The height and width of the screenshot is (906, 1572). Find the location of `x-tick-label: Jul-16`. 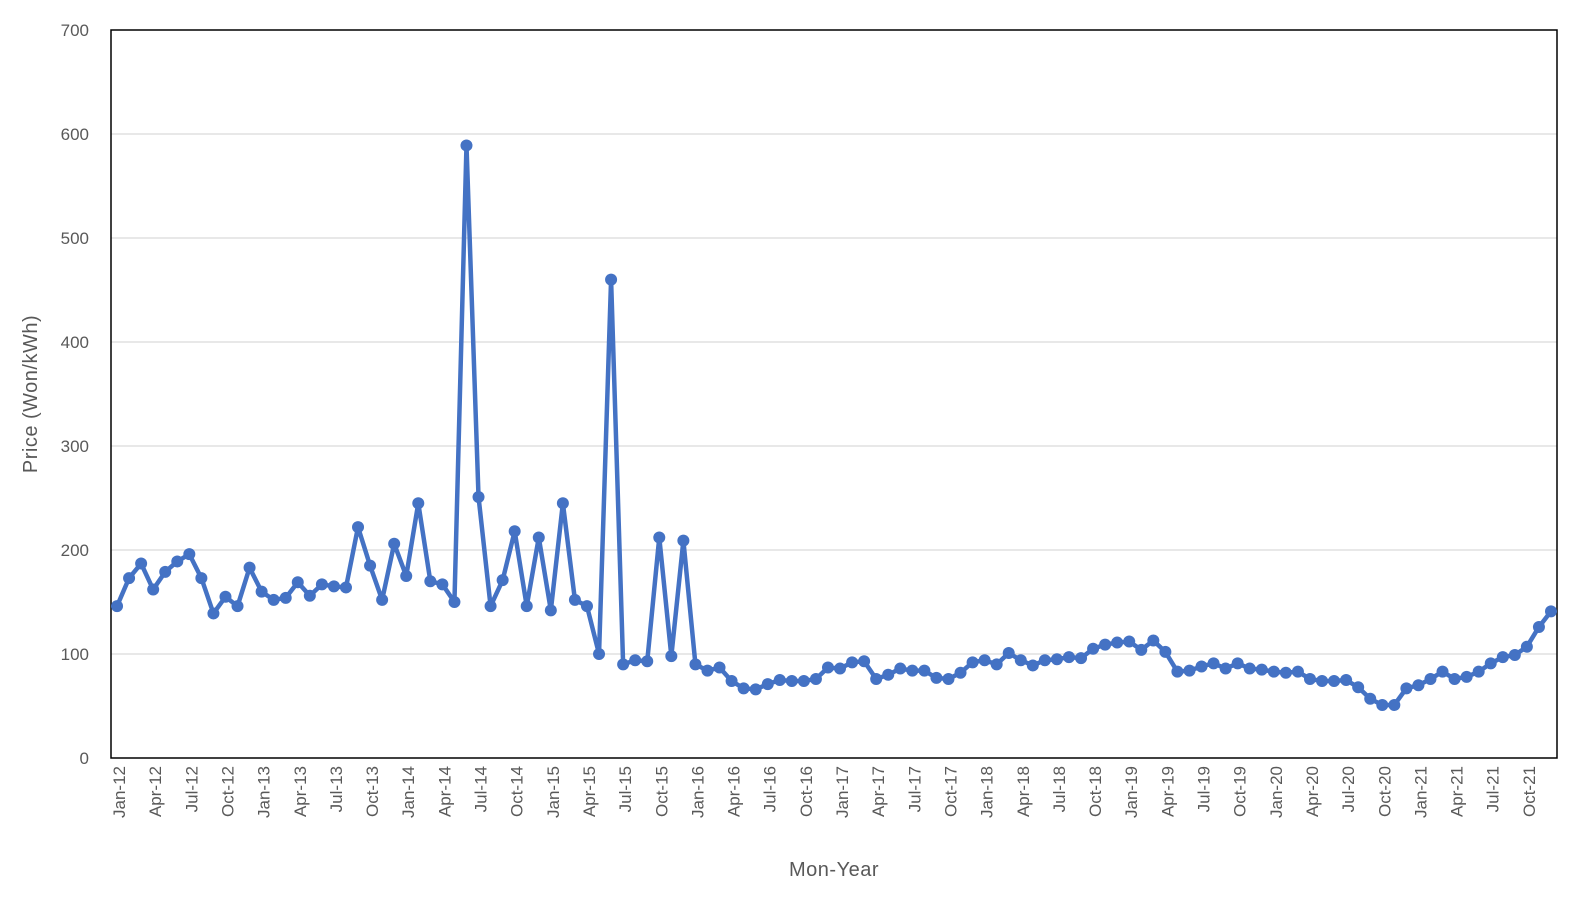

x-tick-label: Jul-16 is located at coordinates (770, 789).